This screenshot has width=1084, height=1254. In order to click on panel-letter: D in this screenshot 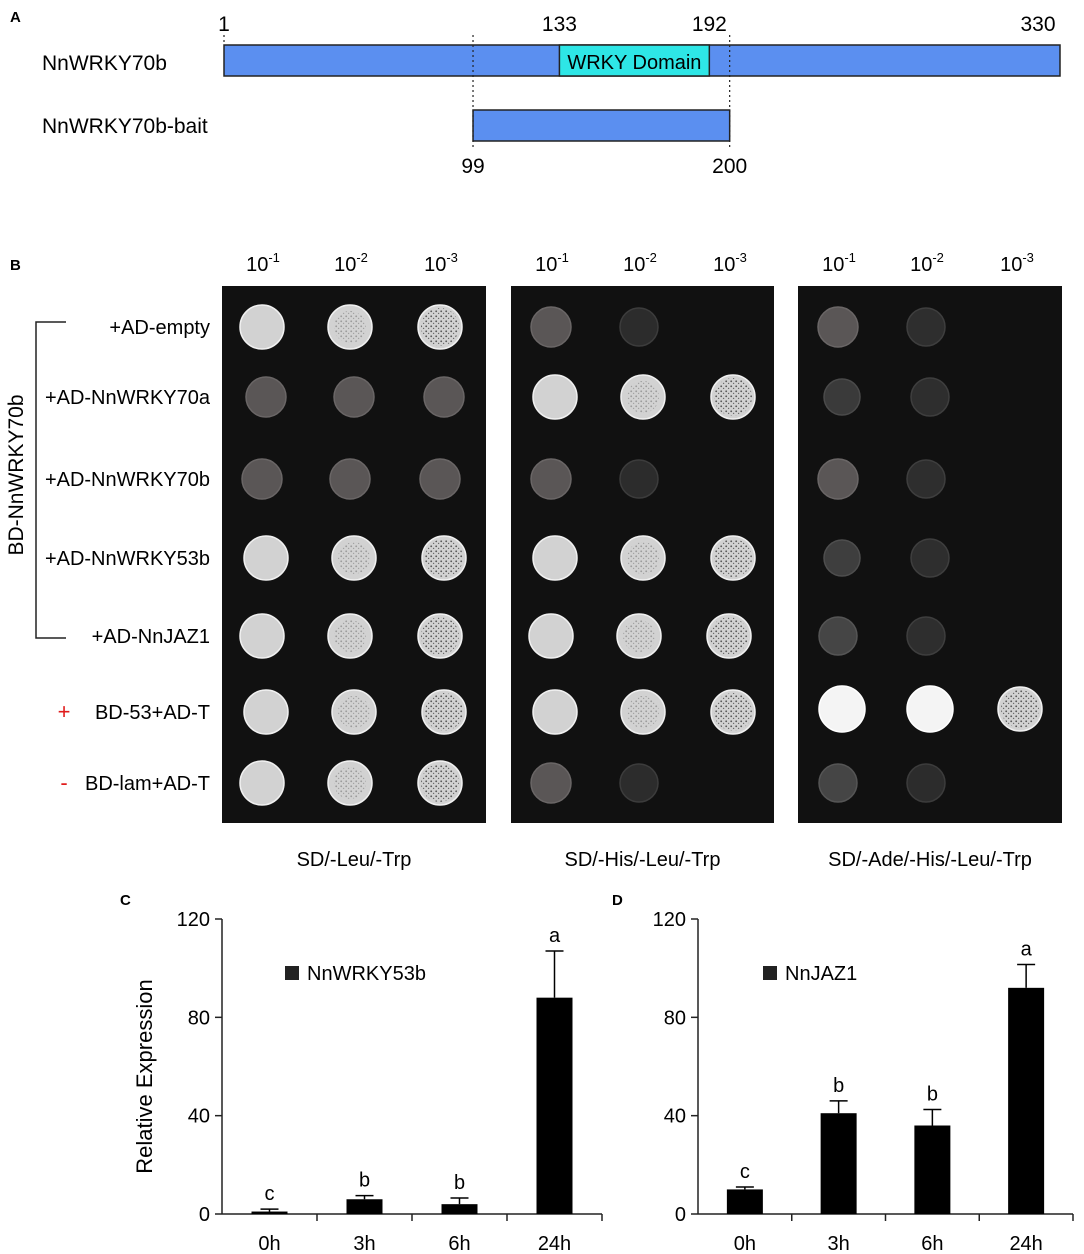, I will do `click(617, 900)`.